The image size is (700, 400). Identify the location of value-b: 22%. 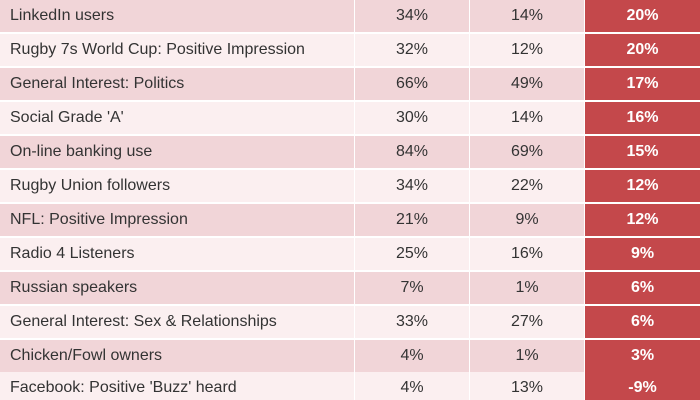
(527, 186).